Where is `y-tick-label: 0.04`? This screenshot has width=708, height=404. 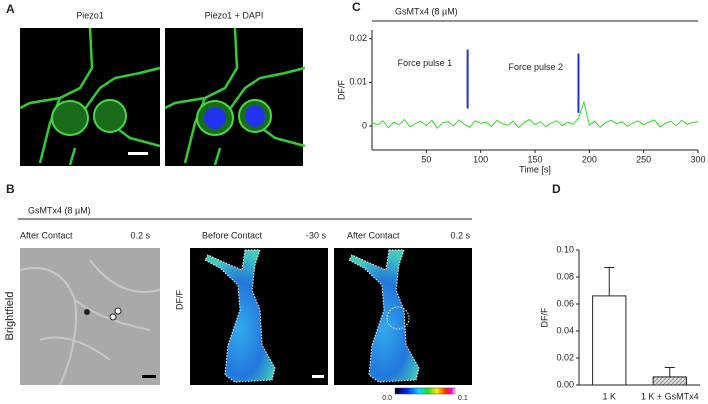
y-tick-label: 0.04 is located at coordinates (565, 330).